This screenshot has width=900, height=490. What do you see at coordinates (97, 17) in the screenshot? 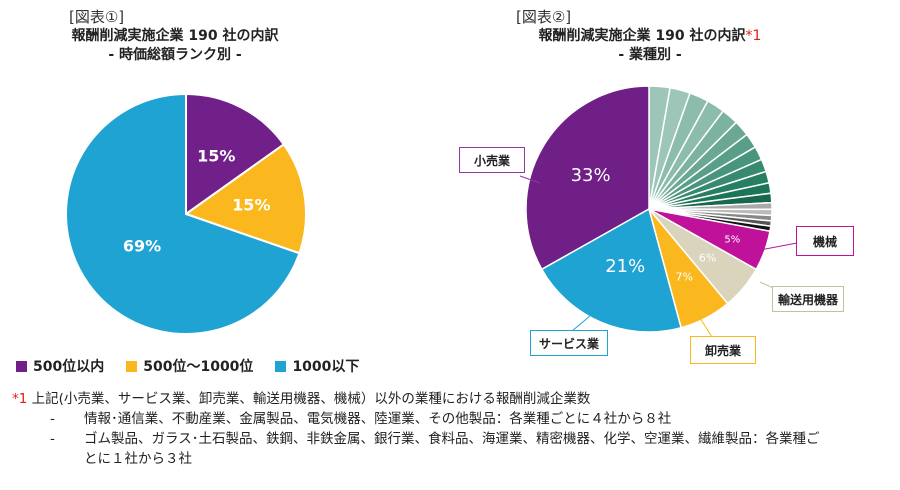
I see `left-figure-label: [図表①]` at bounding box center [97, 17].